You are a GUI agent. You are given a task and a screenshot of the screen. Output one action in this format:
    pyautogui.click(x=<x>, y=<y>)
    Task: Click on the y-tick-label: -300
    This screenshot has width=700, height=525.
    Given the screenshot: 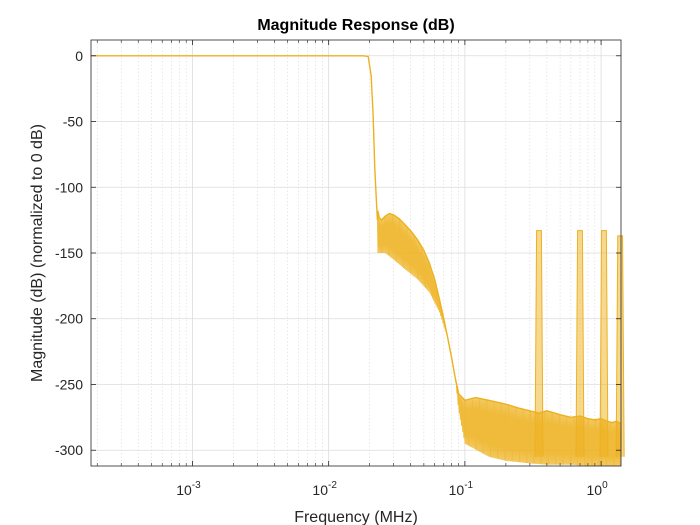 What is the action you would take?
    pyautogui.click(x=69, y=450)
    